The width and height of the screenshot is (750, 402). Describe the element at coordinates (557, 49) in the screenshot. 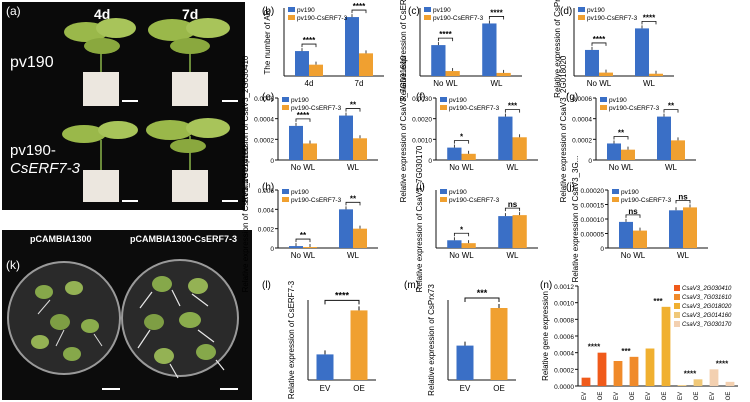

I see `y-axis-label: Relative expression of CsPrx73` at that location.